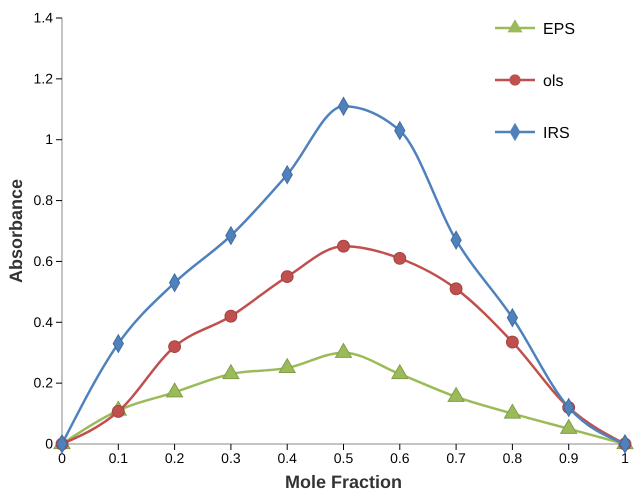  I want to click on x-tick-label: 0.2, so click(174, 458).